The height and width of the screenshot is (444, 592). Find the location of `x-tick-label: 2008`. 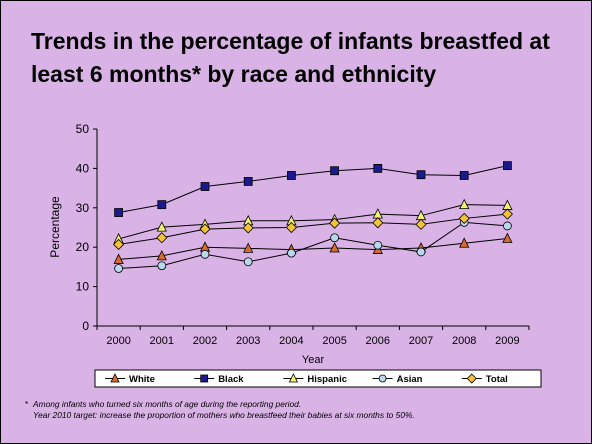

x-tick-label: 2008 is located at coordinates (464, 341).